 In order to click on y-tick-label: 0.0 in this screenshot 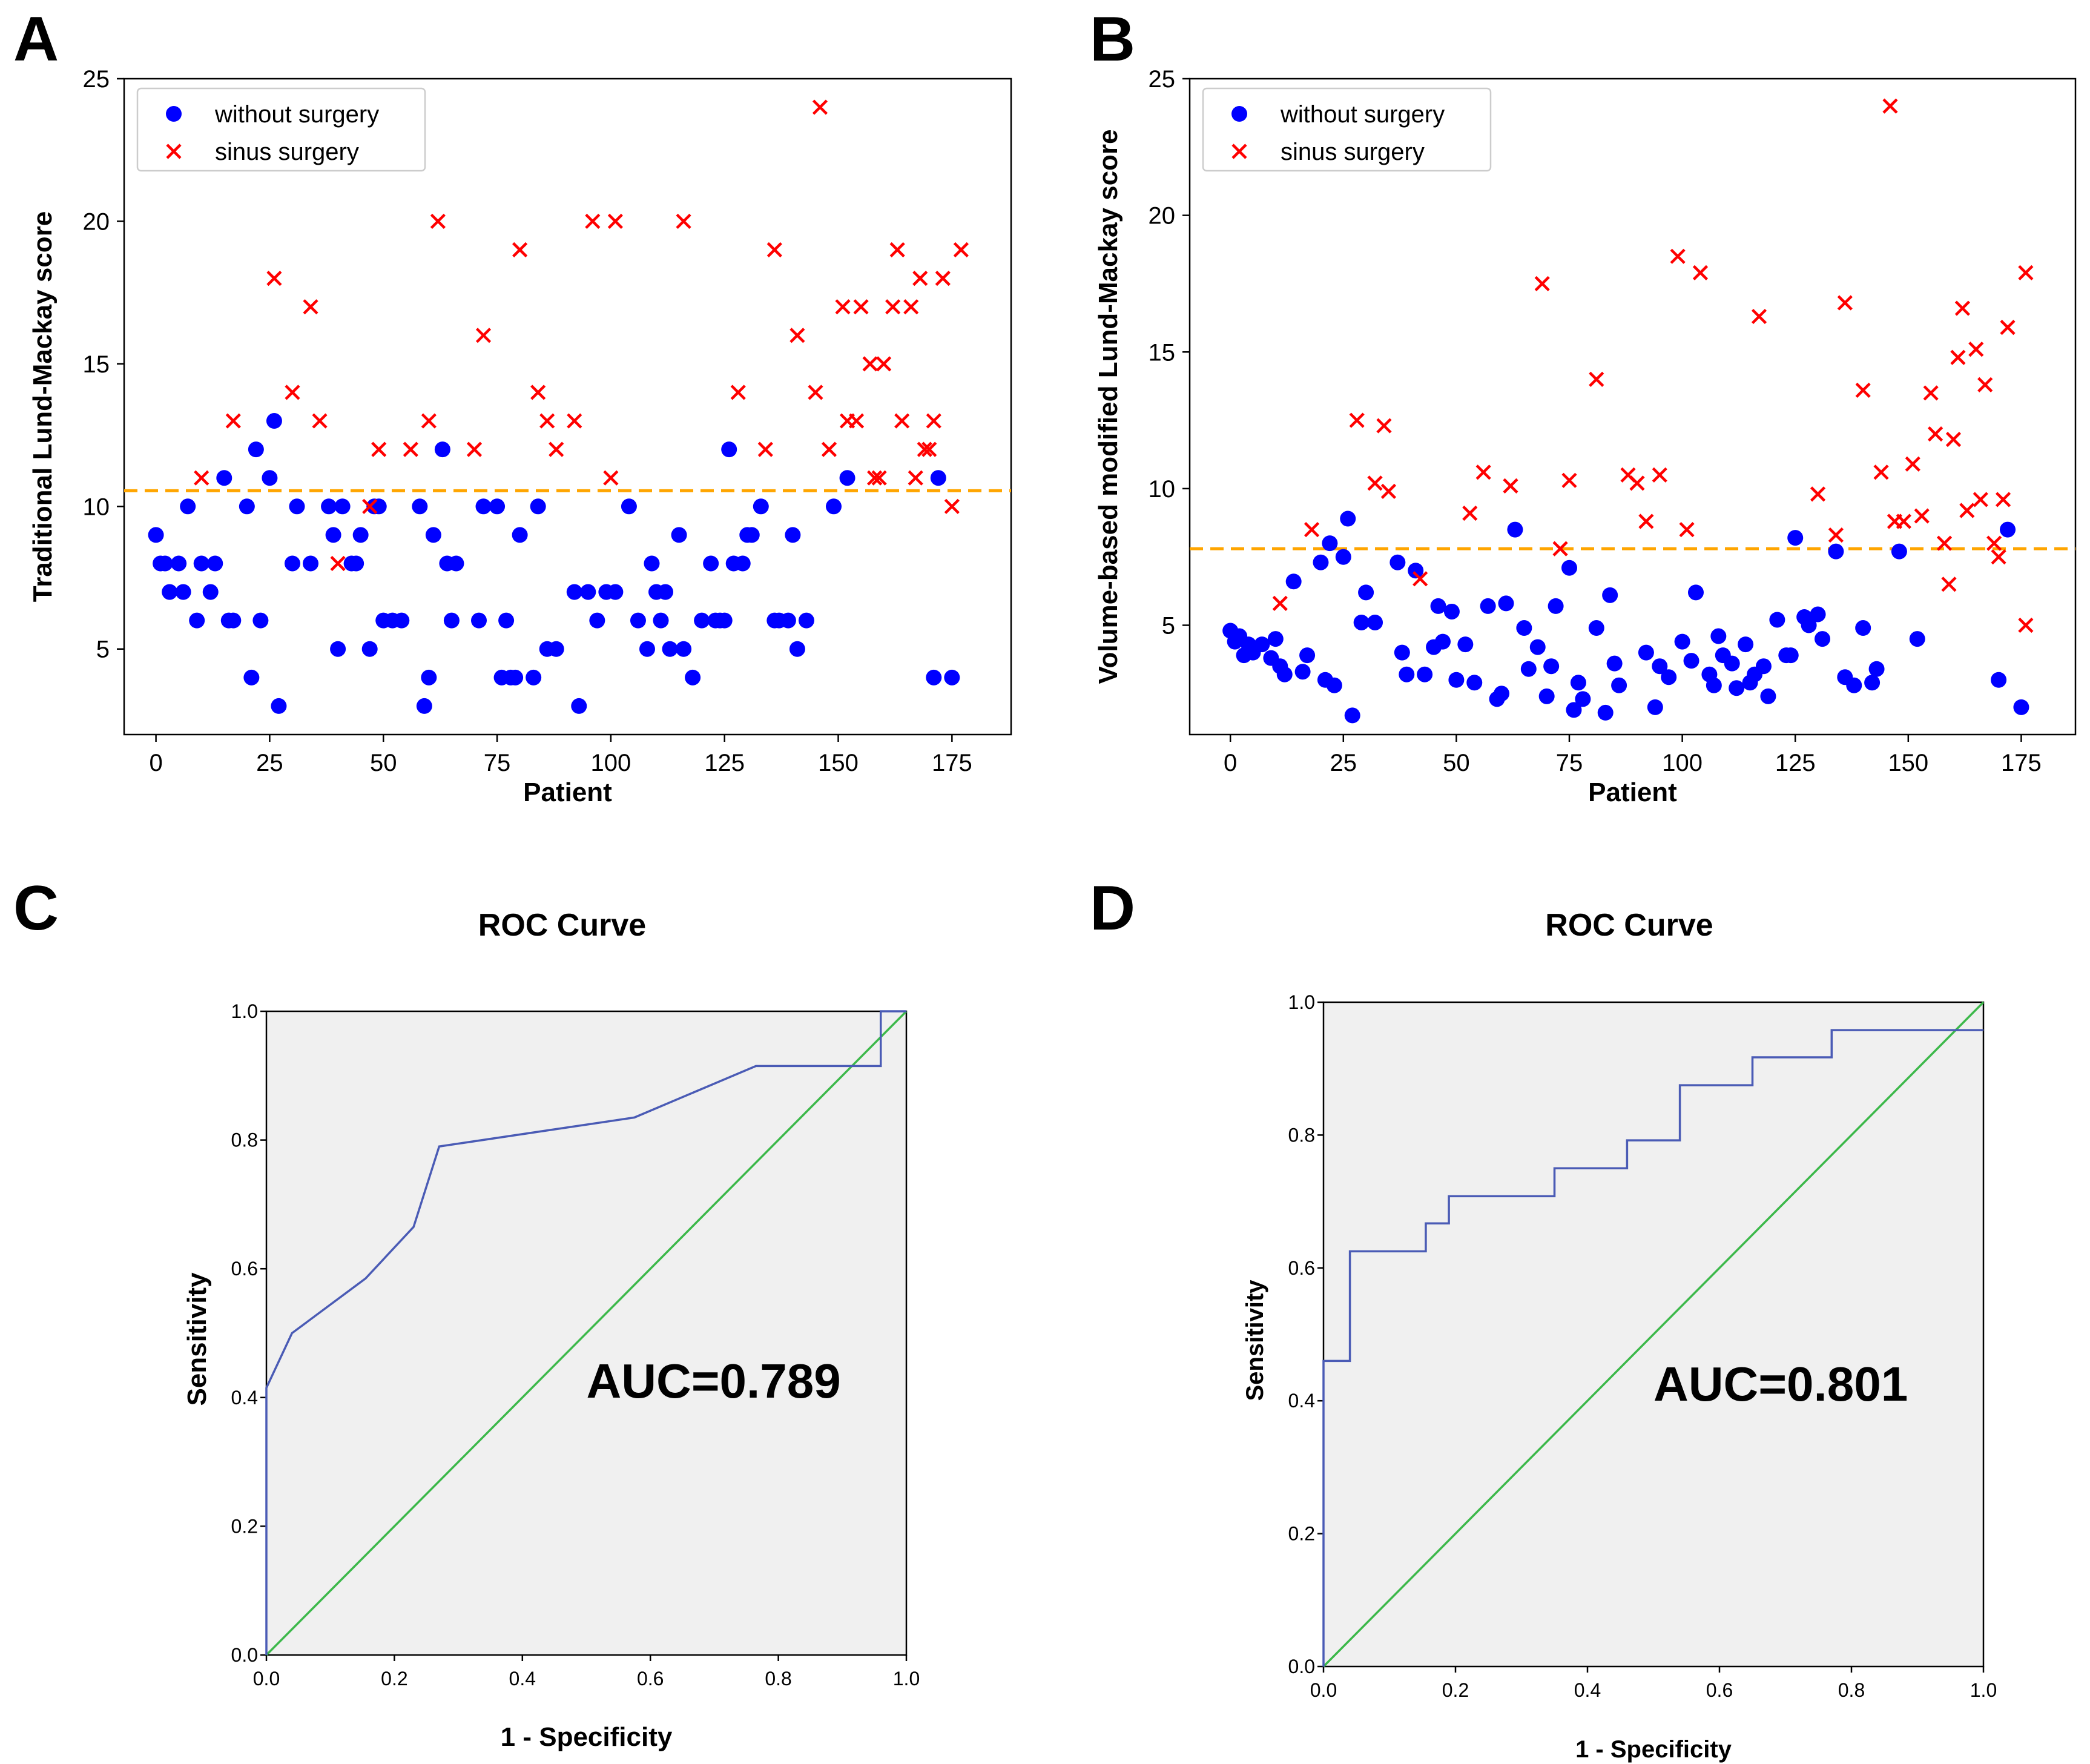, I will do `click(244, 1655)`.